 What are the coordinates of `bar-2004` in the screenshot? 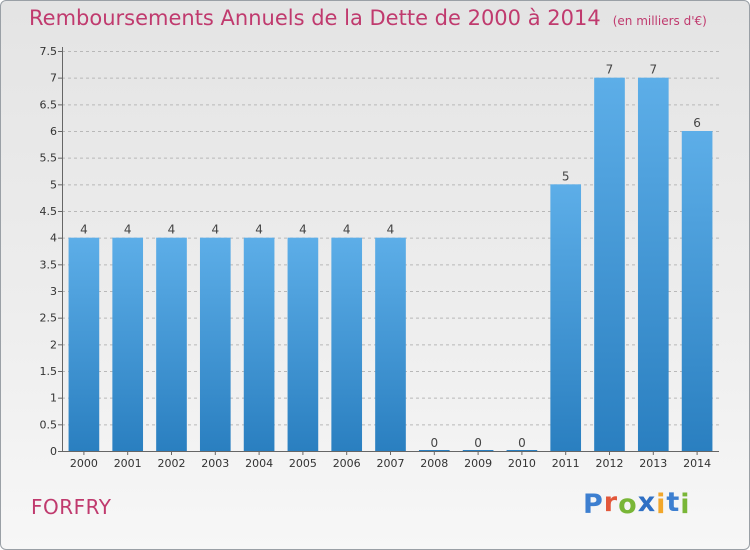 It's located at (259, 344).